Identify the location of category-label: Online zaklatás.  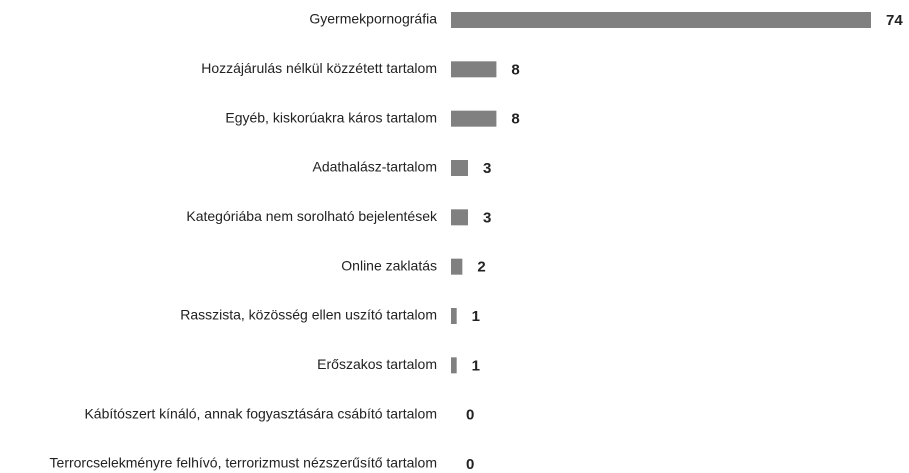
(389, 265).